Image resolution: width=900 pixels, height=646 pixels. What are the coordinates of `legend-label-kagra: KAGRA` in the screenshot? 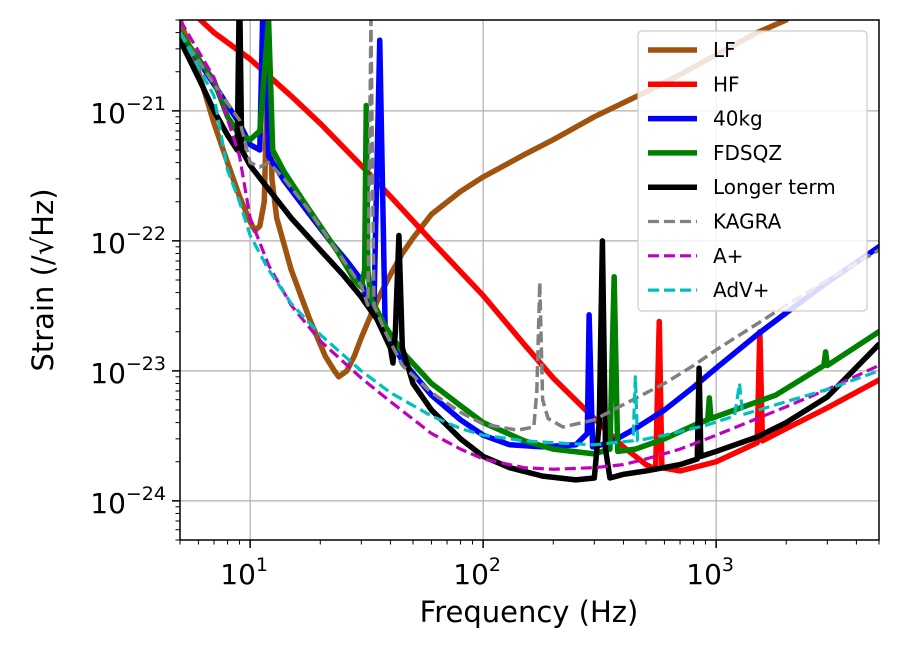 It's located at (747, 222).